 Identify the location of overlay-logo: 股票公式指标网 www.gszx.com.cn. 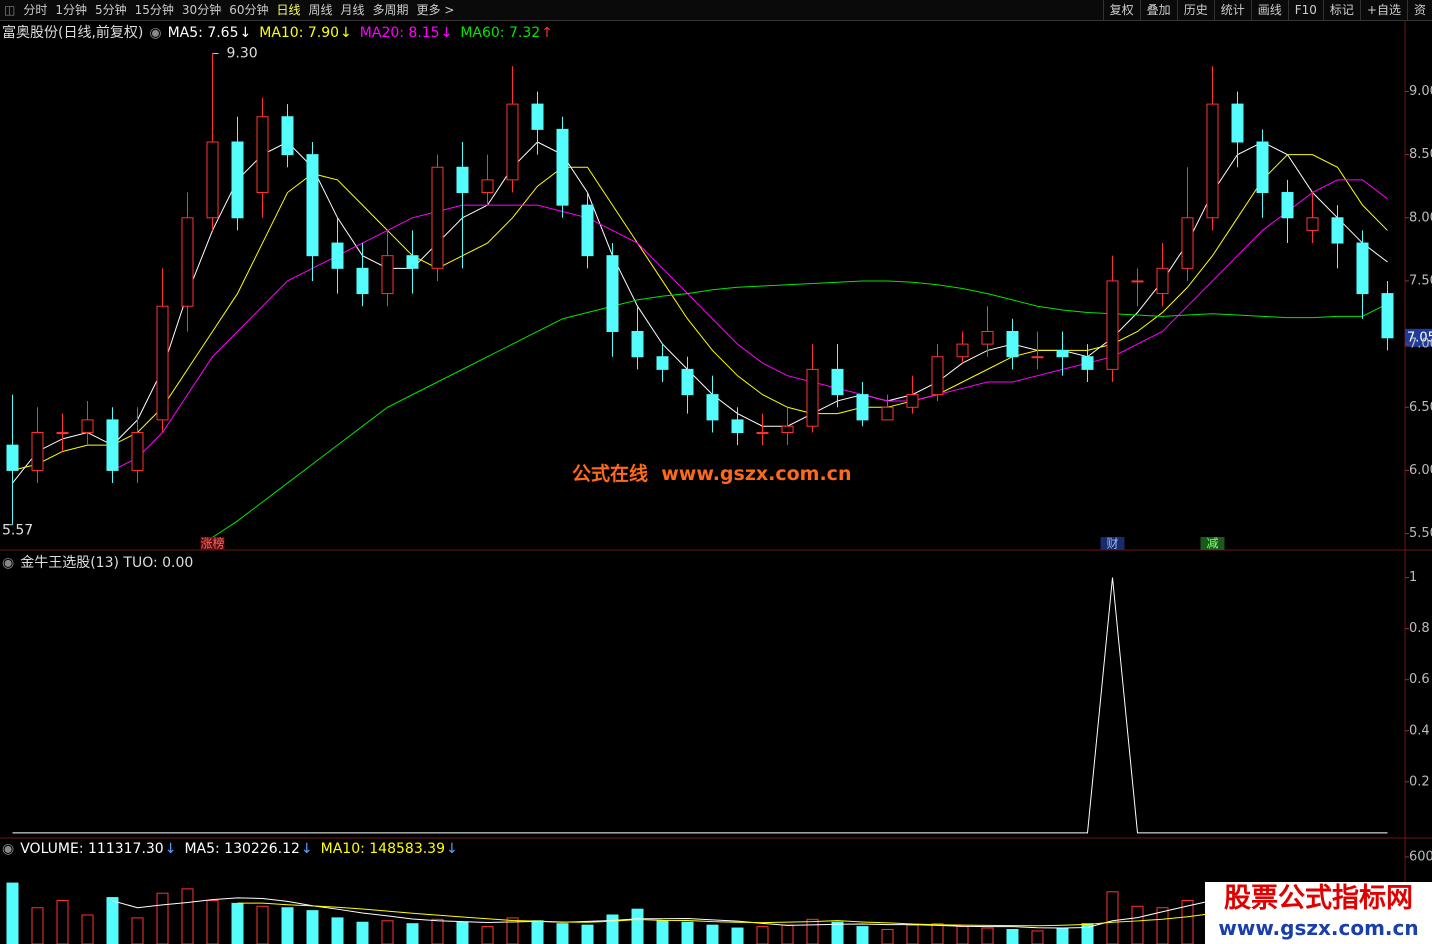
(1318, 913).